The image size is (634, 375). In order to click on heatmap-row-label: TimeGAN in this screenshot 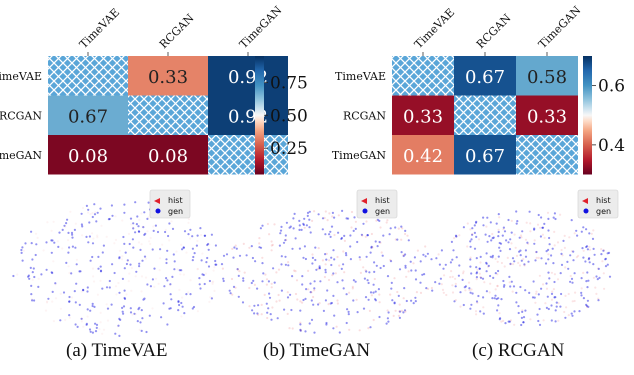, I will do `click(21, 155)`.